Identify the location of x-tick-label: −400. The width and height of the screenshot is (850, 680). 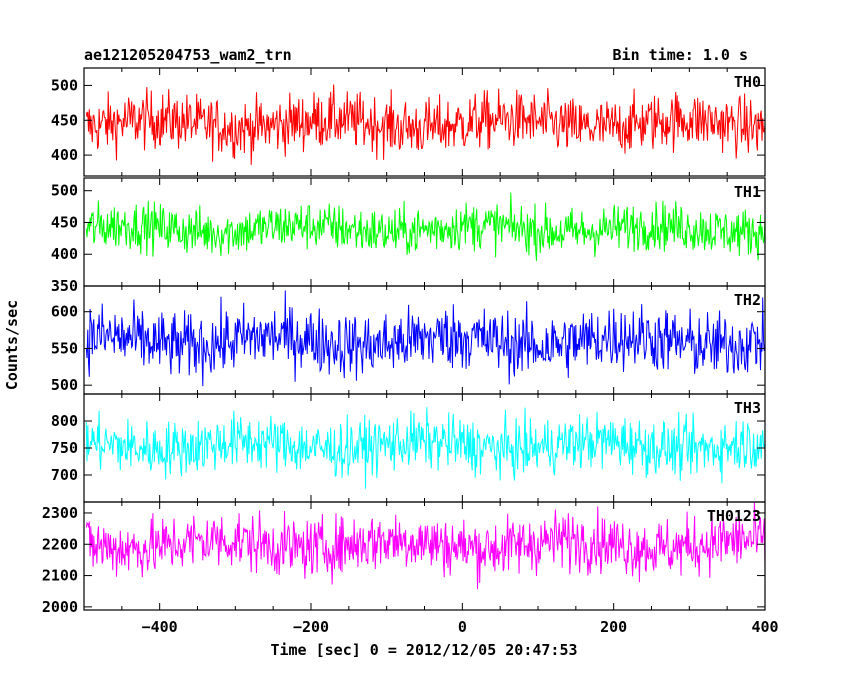
(160, 627).